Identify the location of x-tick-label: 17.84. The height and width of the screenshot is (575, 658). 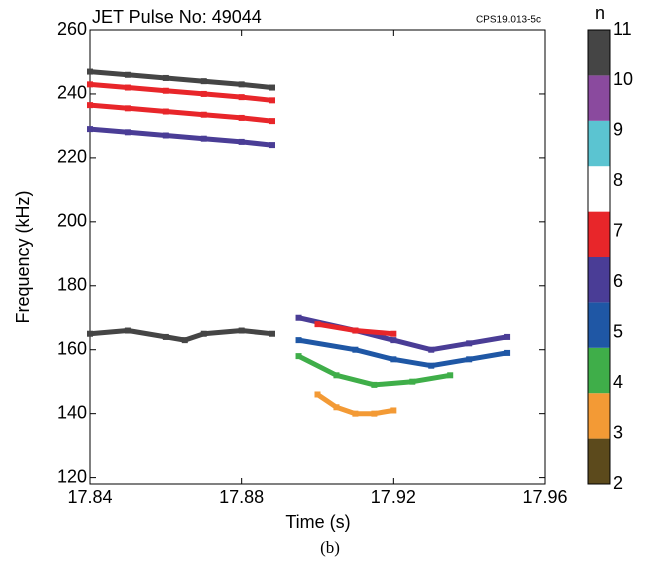
(89, 497).